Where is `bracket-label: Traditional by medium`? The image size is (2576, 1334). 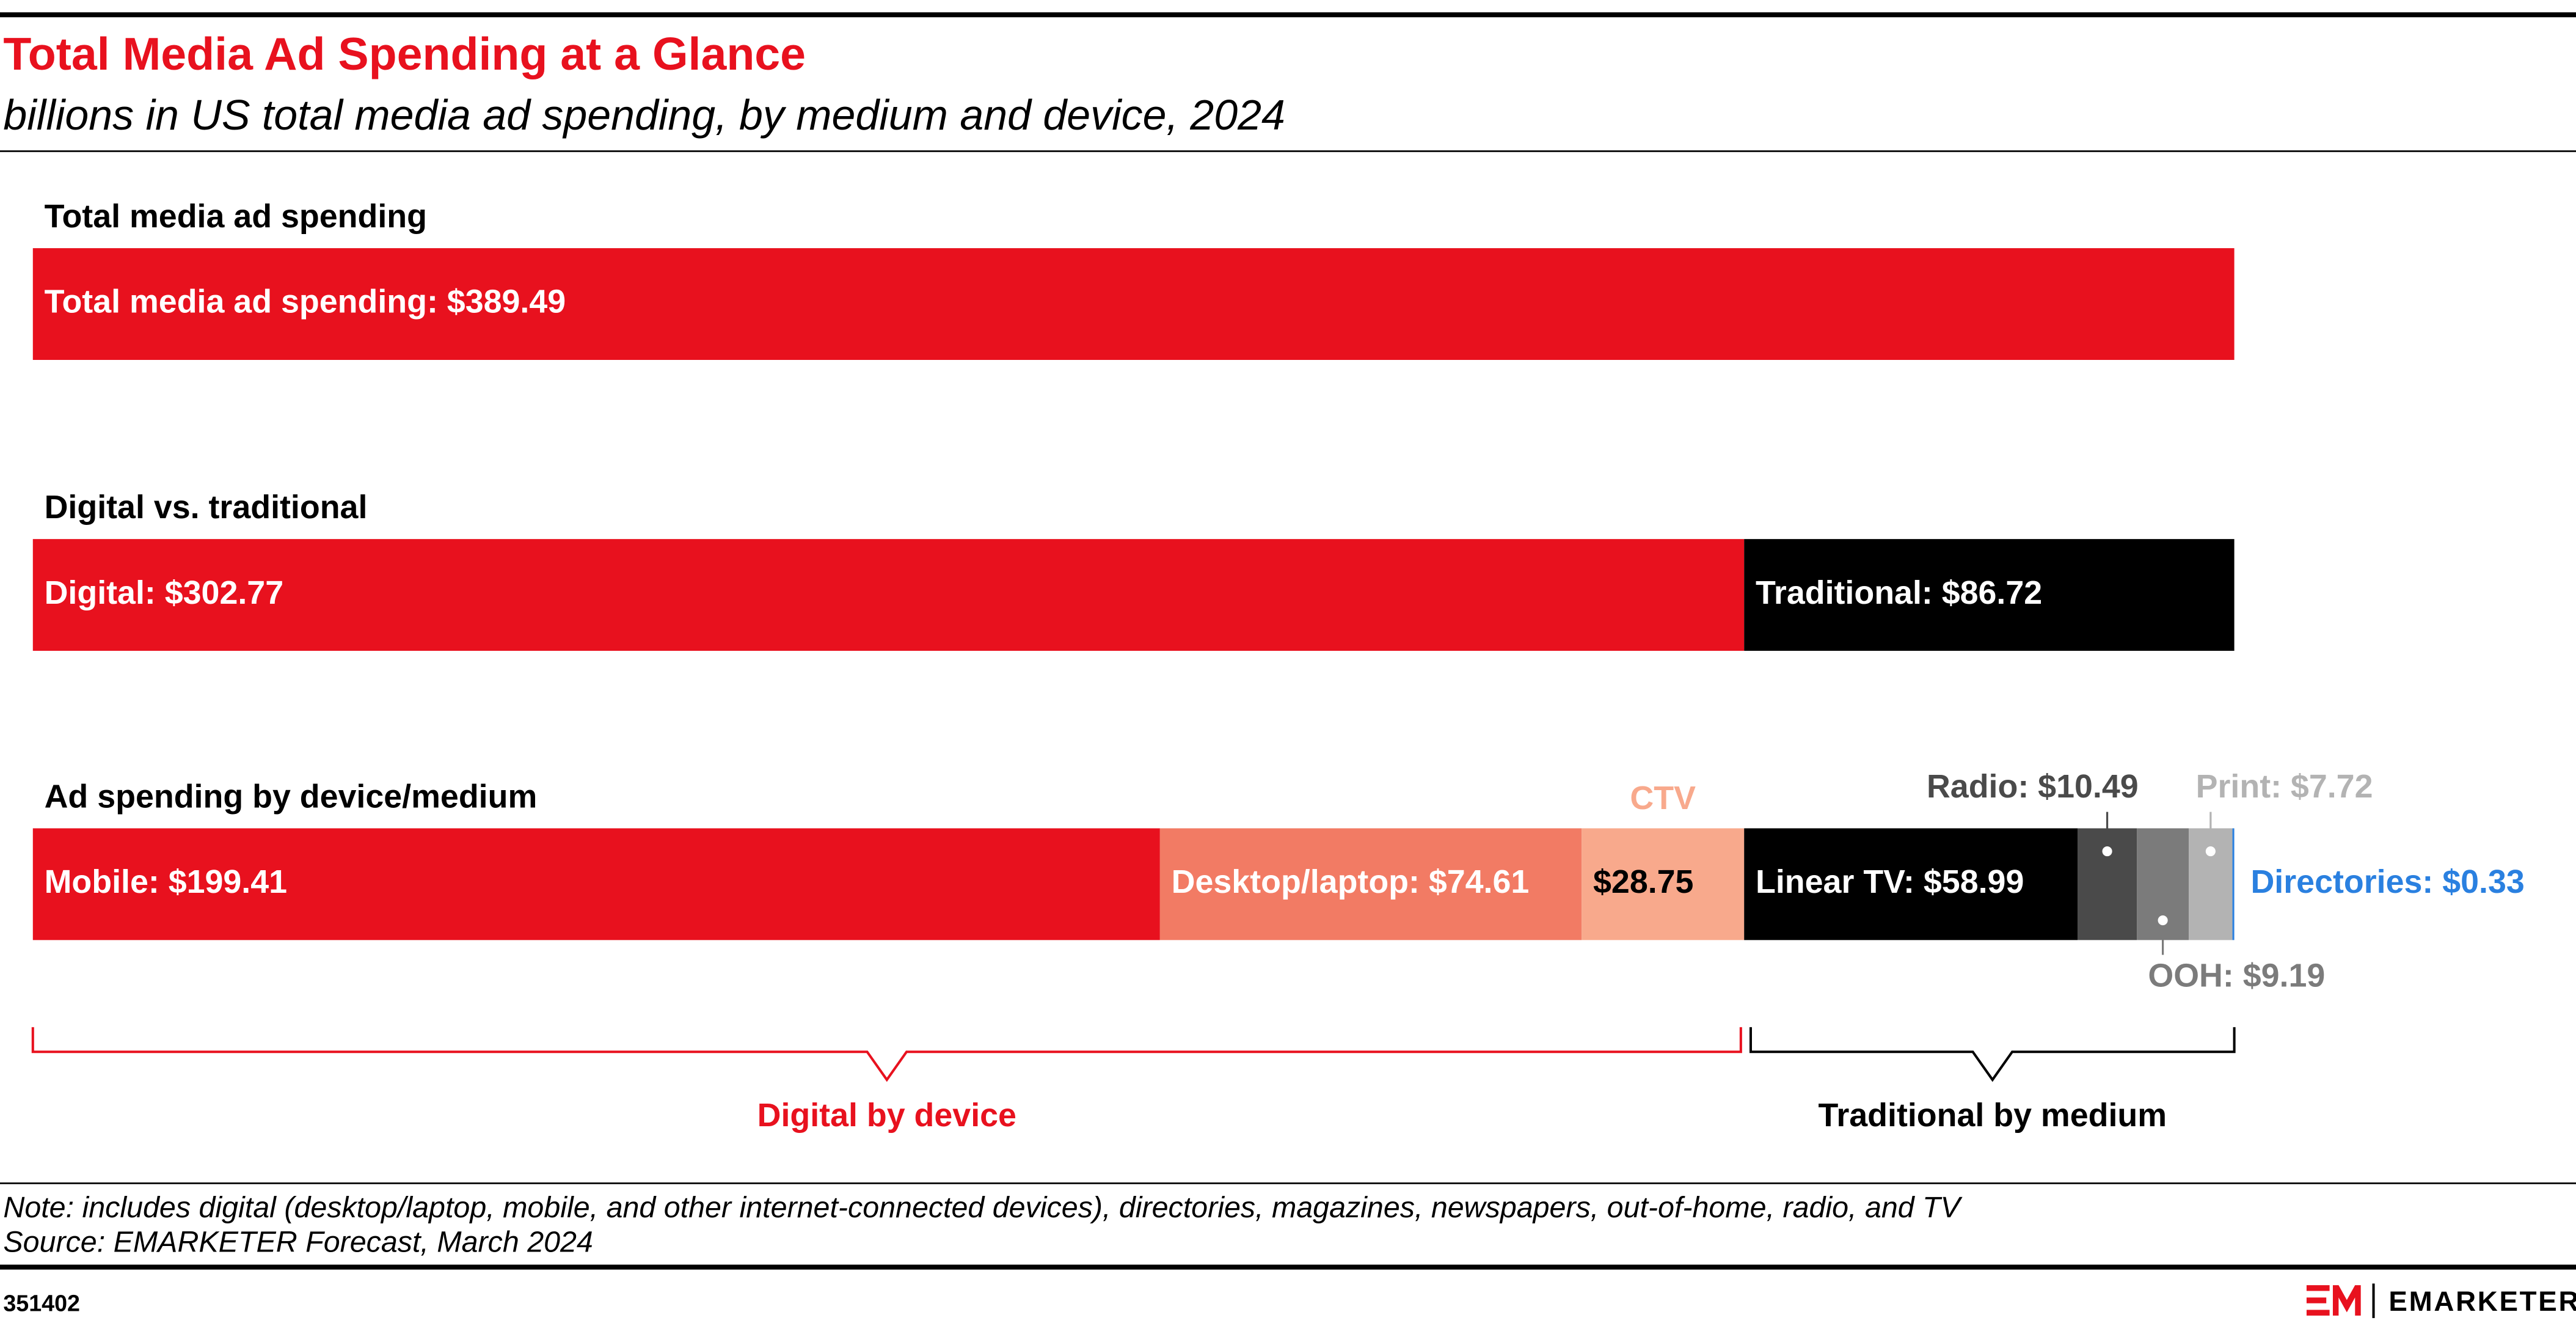
bracket-label: Traditional by medium is located at coordinates (1992, 1115).